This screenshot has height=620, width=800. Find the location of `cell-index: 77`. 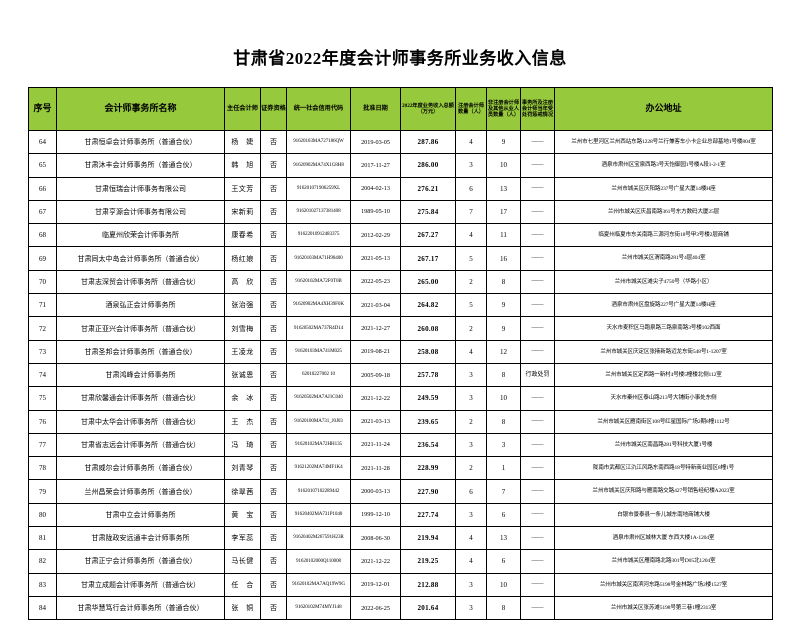

cell-index: 77 is located at coordinates (42, 445).